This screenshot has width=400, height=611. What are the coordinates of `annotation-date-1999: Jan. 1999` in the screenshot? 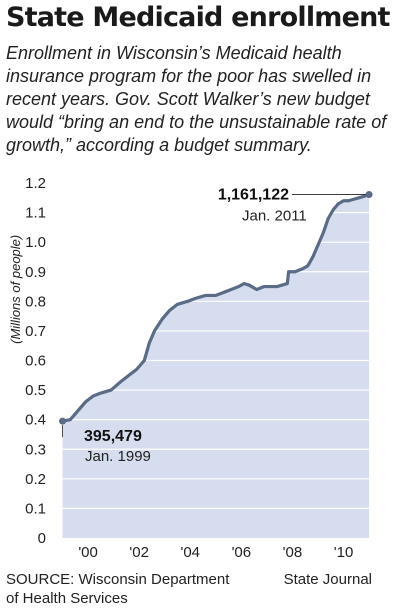 It's located at (118, 456).